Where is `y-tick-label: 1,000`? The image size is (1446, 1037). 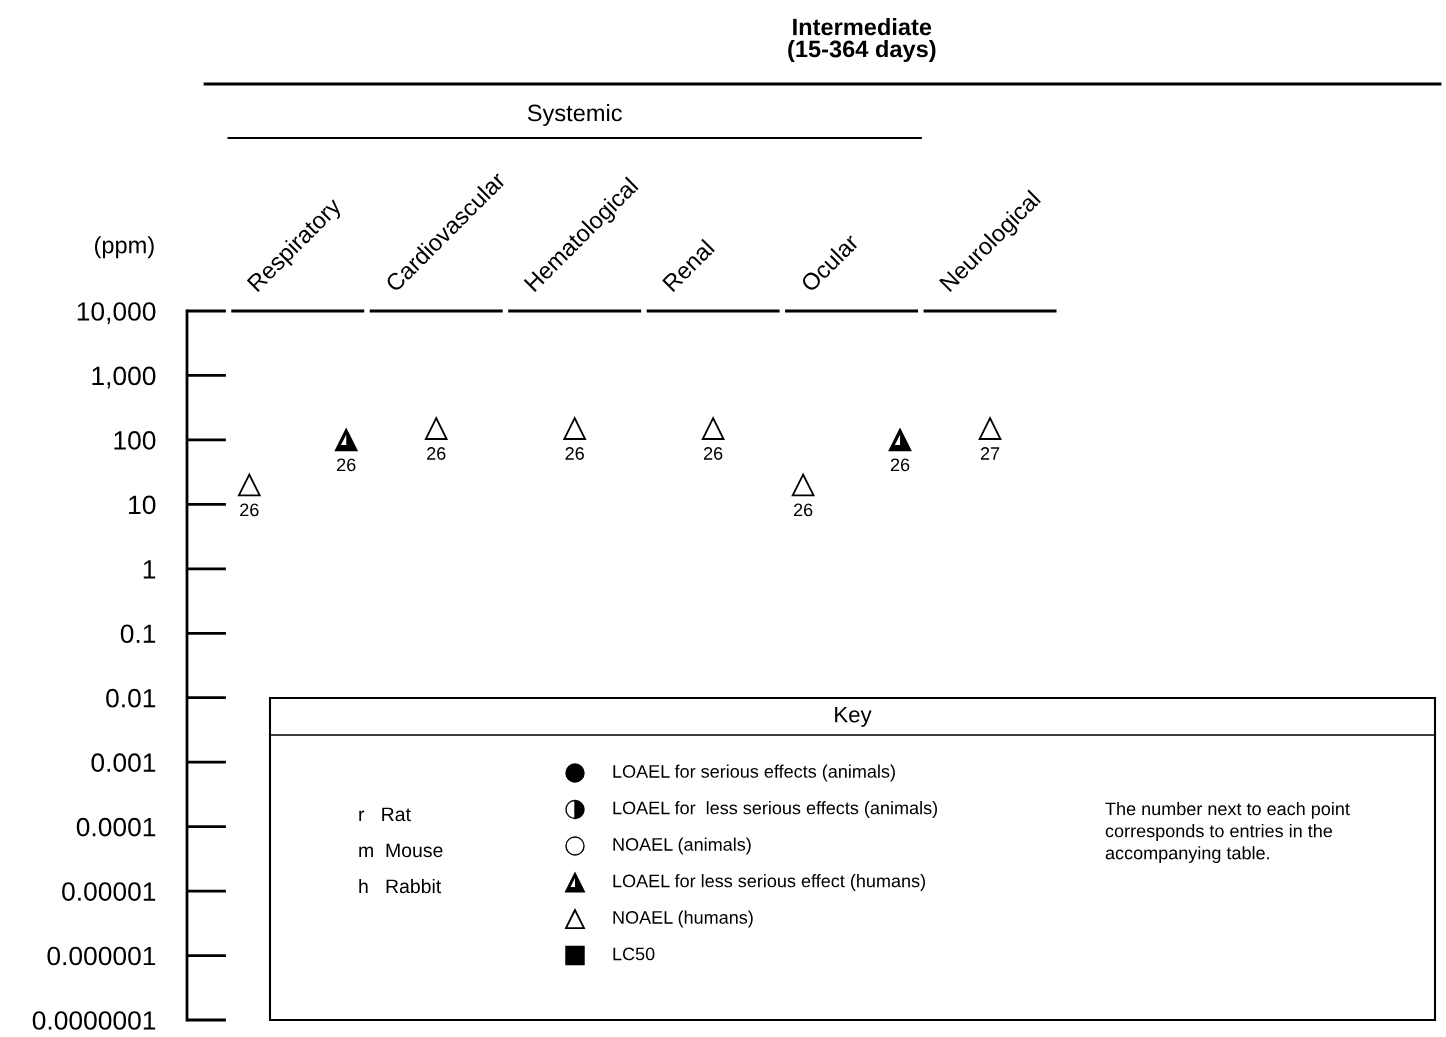
y-tick-label: 1,000 is located at coordinates (124, 377).